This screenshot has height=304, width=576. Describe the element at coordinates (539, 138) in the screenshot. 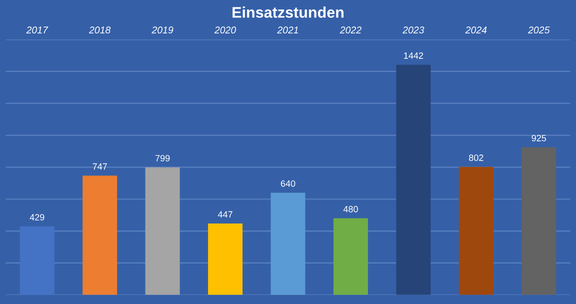

I see `data-label: 925` at that location.